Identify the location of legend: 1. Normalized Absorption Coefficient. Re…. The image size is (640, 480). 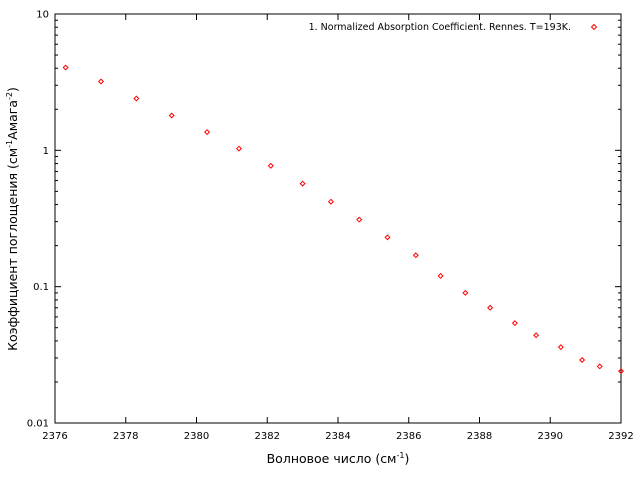
(453, 27).